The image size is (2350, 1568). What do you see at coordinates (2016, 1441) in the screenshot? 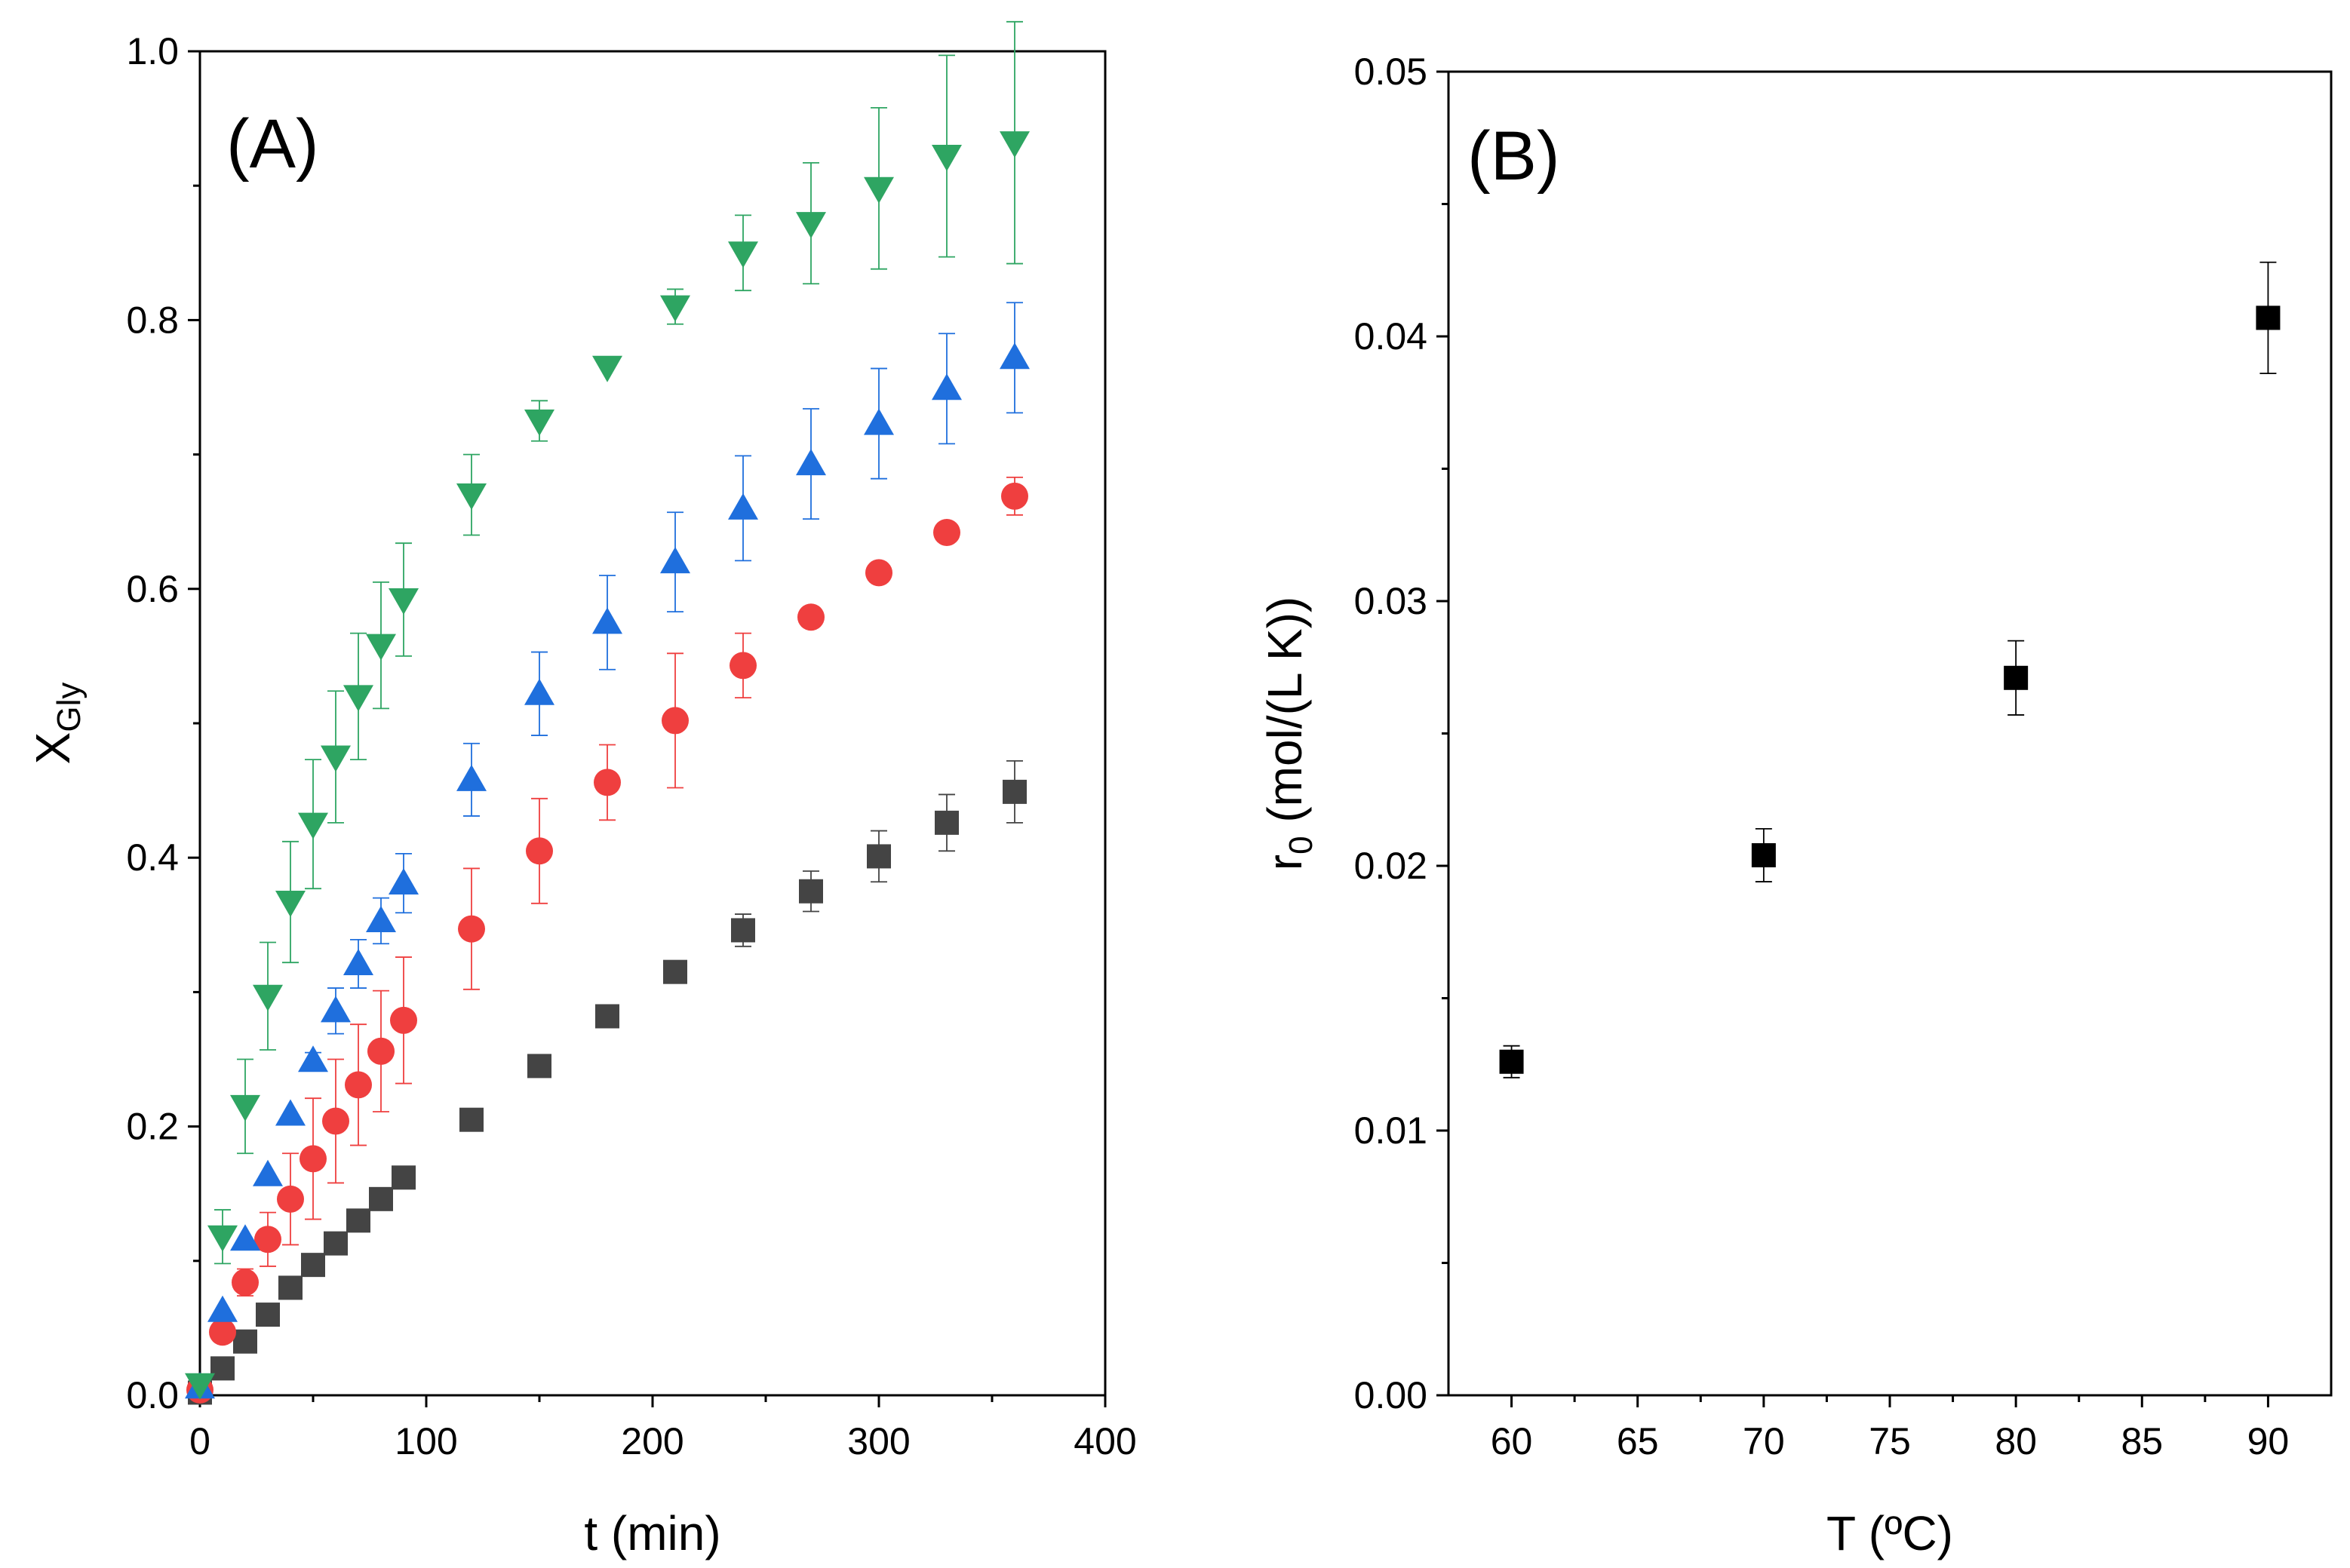
I see `panel-b-x-tick-label: 80` at bounding box center [2016, 1441].